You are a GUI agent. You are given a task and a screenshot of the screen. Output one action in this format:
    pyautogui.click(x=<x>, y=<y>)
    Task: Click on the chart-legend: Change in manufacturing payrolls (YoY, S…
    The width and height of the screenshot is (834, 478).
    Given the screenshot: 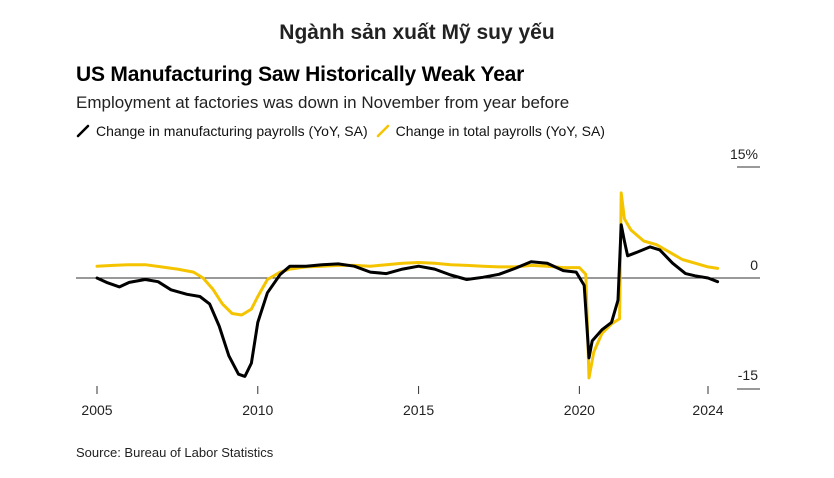 What is the action you would take?
    pyautogui.click(x=344, y=131)
    